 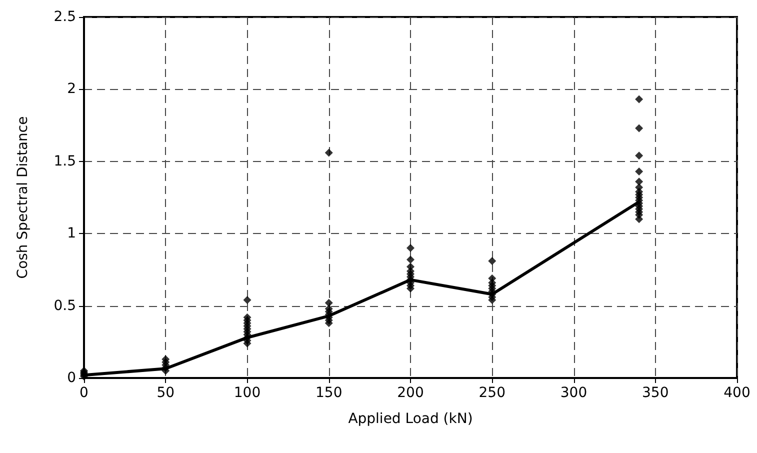 What do you see at coordinates (71, 89) in the screenshot?
I see `y-tick-label: 2` at bounding box center [71, 89].